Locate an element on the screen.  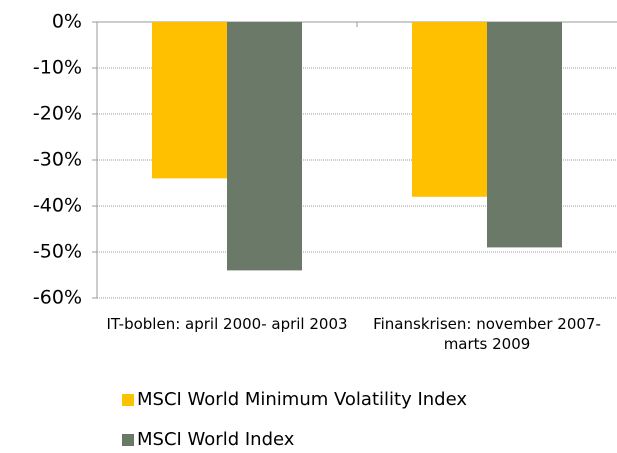
y-tick-label: 0% is located at coordinates (67, 22).